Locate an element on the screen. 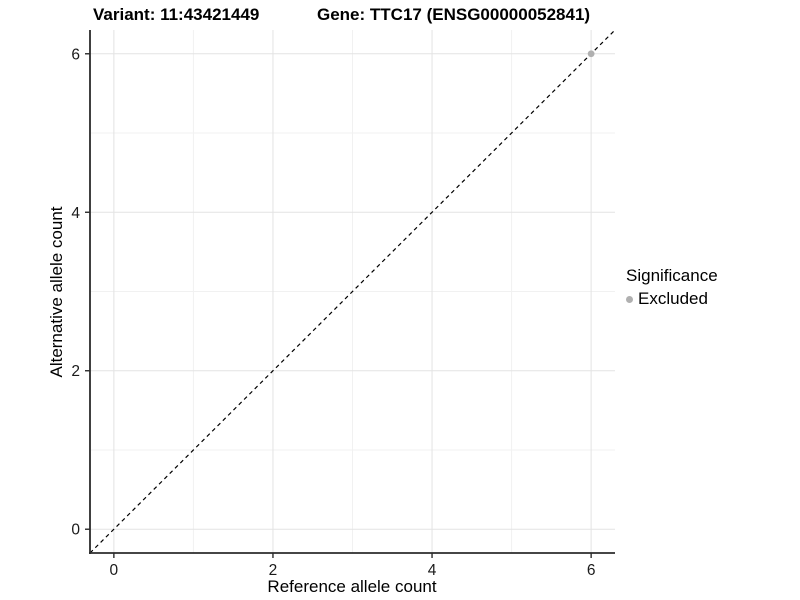  legend-item-label: Excluded is located at coordinates (673, 298).